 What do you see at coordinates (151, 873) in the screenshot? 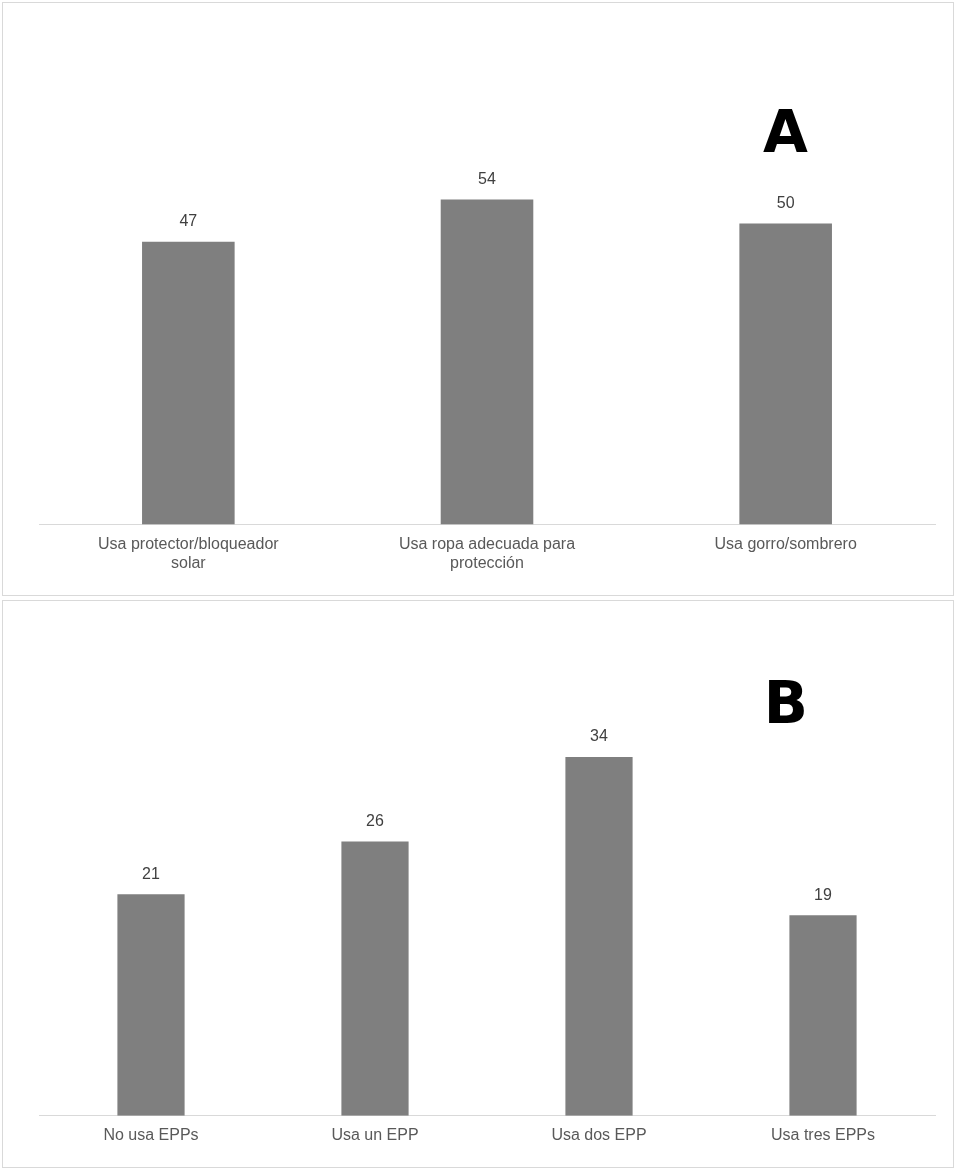
I see `data-label: 21` at bounding box center [151, 873].